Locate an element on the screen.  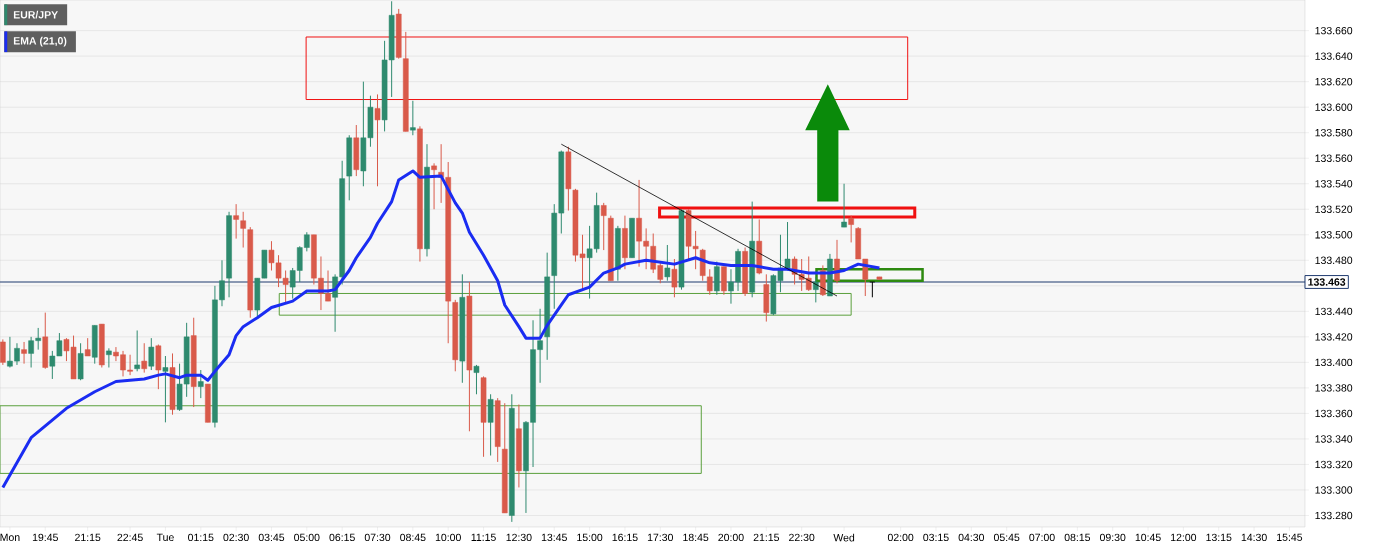
y-tick-label: 133.360 is located at coordinates (1334, 413).